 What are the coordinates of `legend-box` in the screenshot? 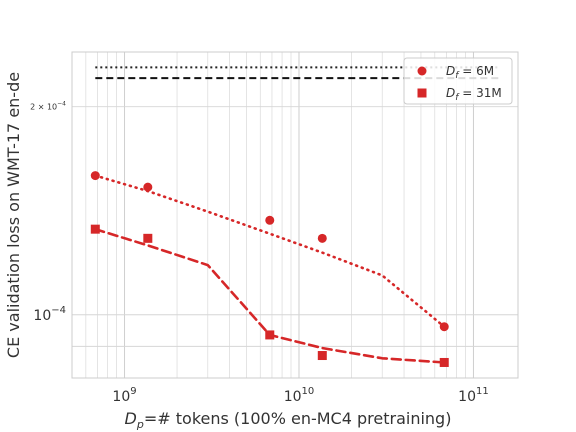 It's located at (458, 81).